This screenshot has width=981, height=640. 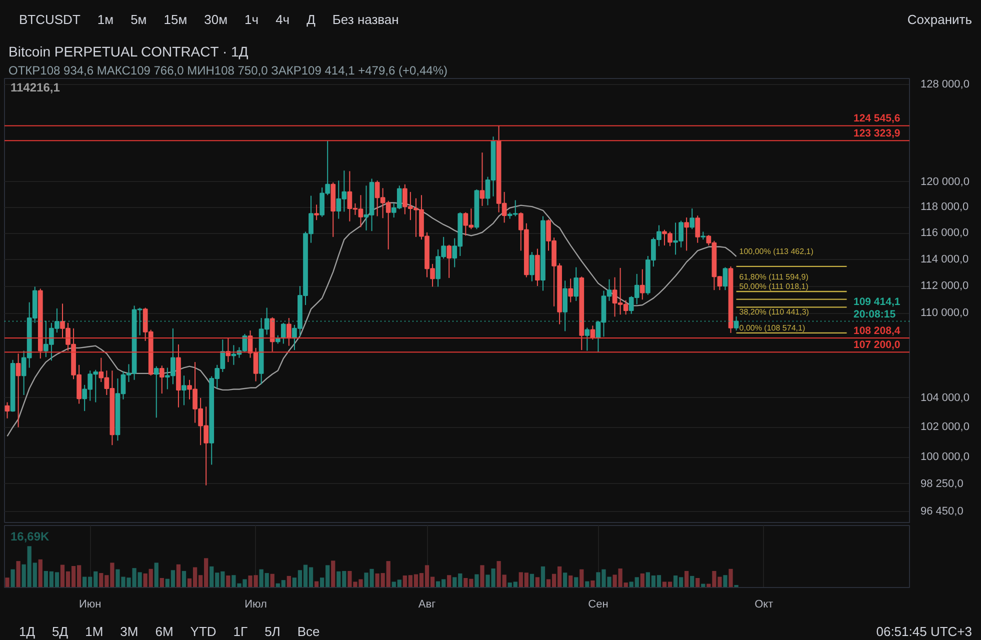 What do you see at coordinates (944, 233) in the screenshot?
I see `y-tick-label: 116 000,0` at bounding box center [944, 233].